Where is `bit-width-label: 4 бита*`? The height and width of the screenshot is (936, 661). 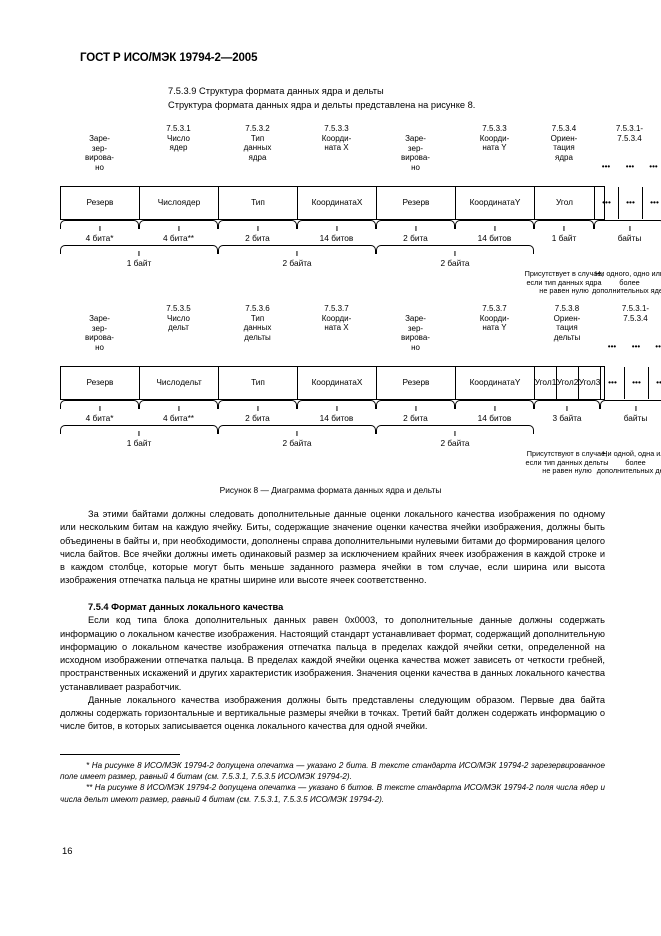
bit-width-label: 4 бита* is located at coordinates (99, 238).